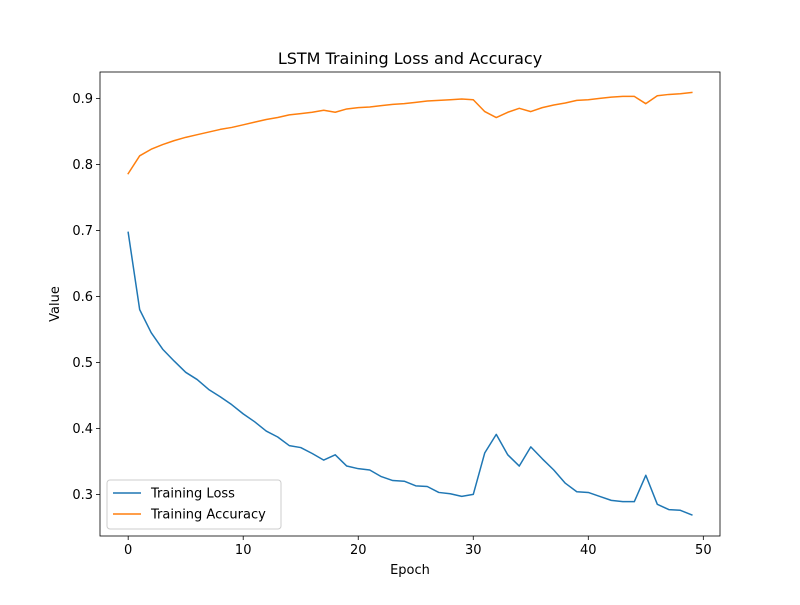 The image size is (800, 605). What do you see at coordinates (82, 165) in the screenshot?
I see `y-tick-label: 0.8` at bounding box center [82, 165].